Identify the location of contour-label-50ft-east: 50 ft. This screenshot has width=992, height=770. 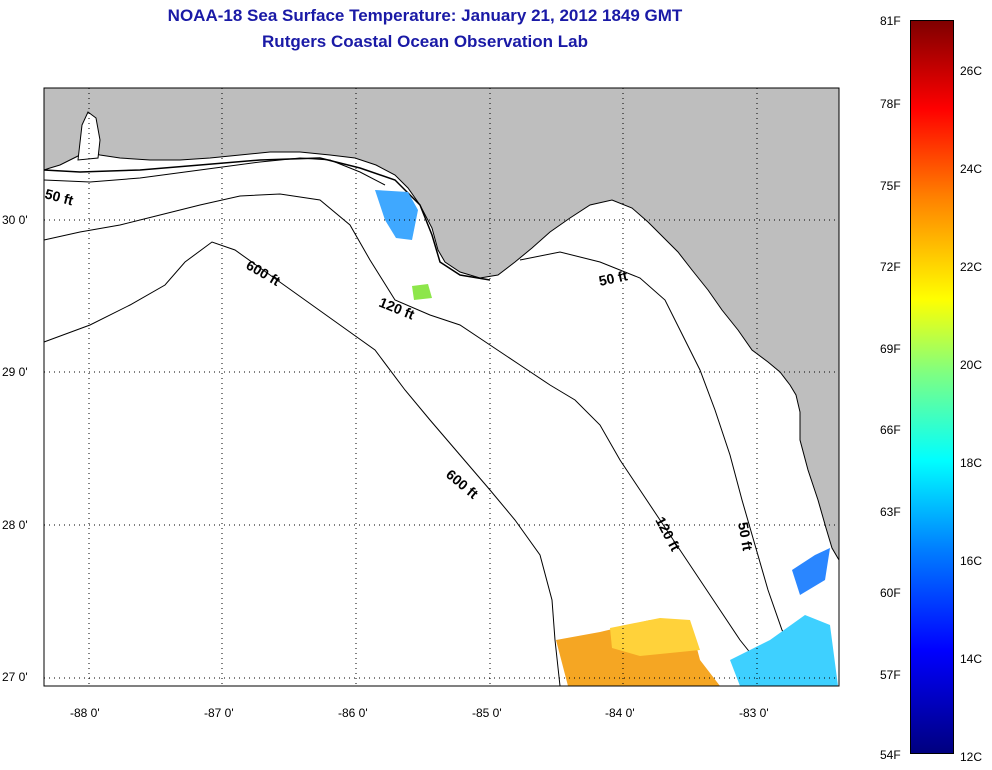
(613, 278).